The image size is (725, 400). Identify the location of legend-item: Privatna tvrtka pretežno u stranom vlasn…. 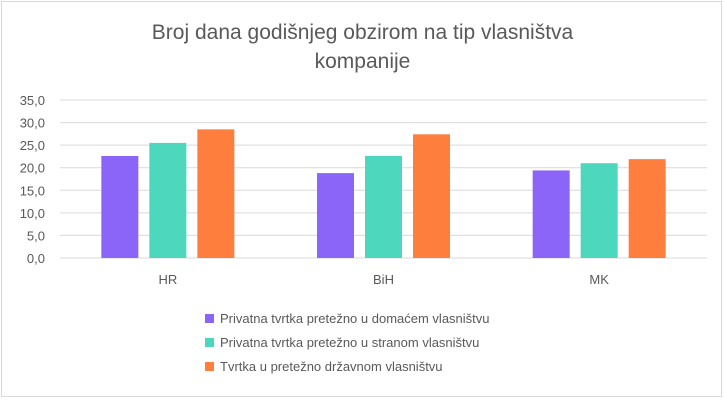
(347, 342).